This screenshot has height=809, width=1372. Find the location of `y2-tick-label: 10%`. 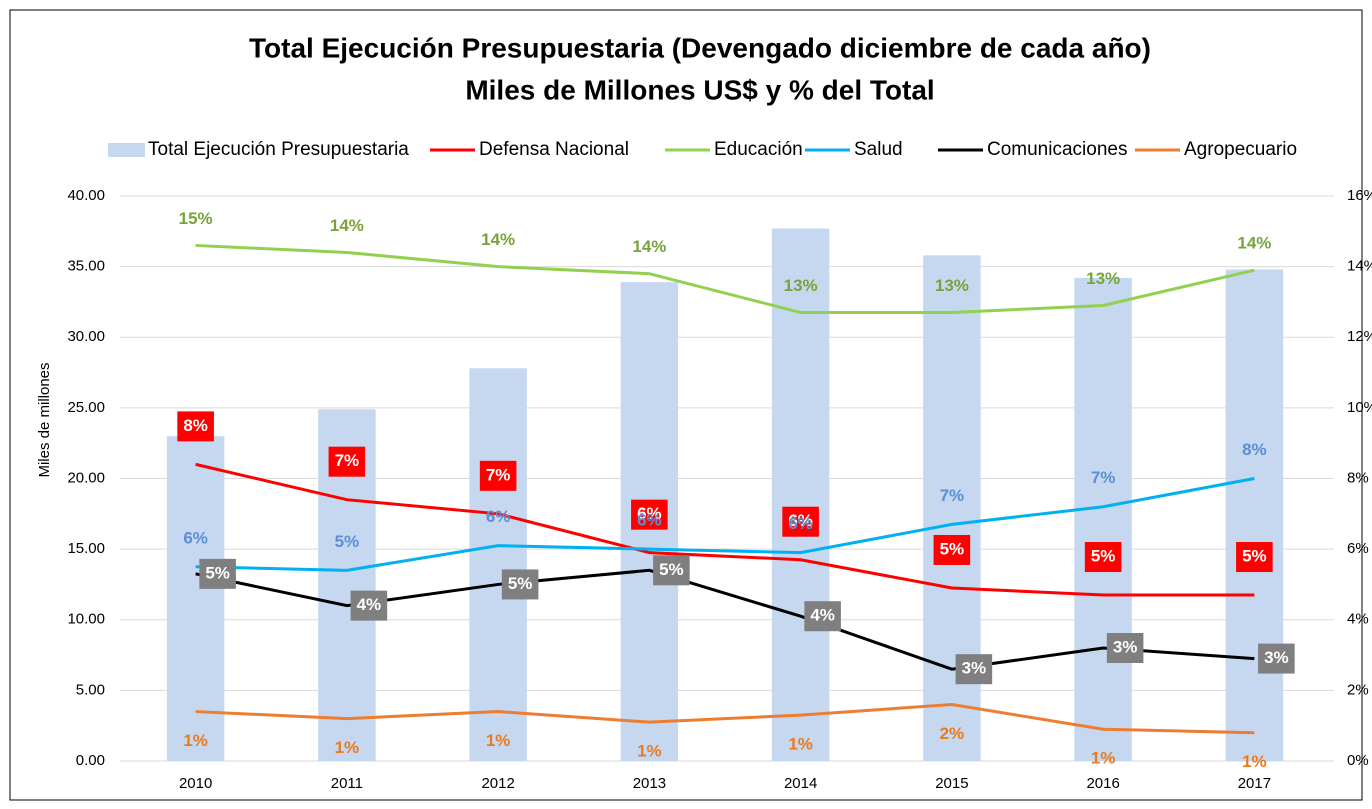

y2-tick-label: 10% is located at coordinates (1359, 407).